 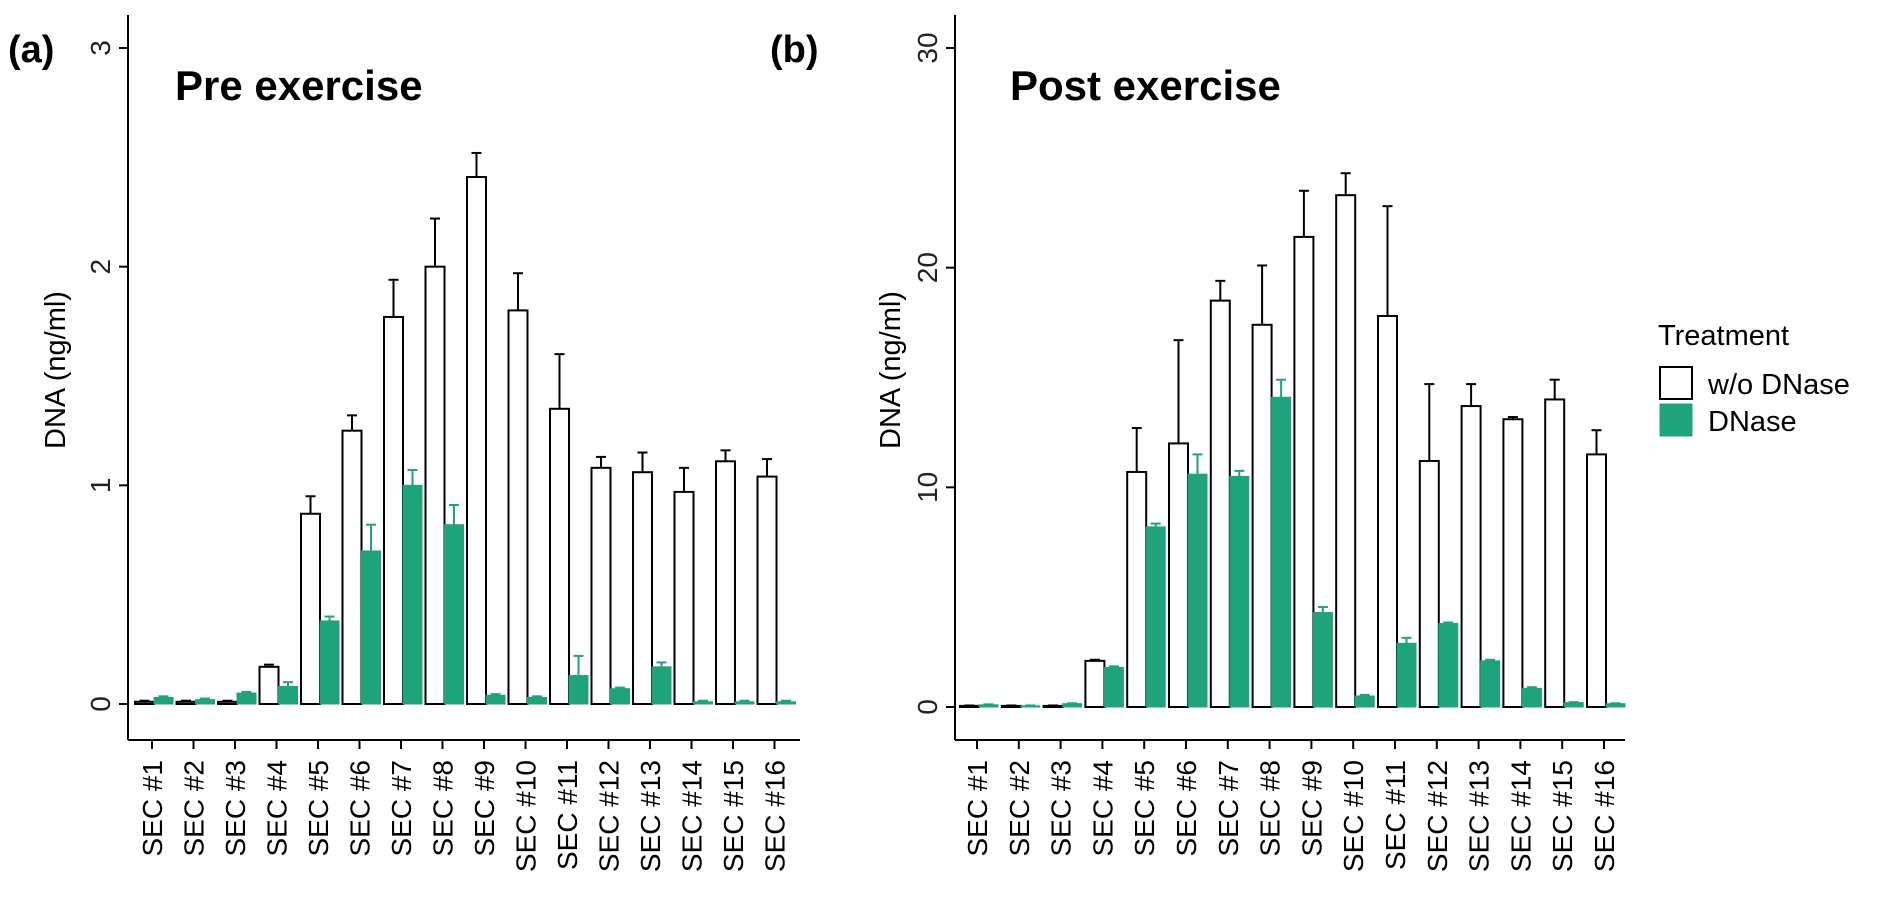 What do you see at coordinates (1676, 420) in the screenshot?
I see `legend-swatch-dnase` at bounding box center [1676, 420].